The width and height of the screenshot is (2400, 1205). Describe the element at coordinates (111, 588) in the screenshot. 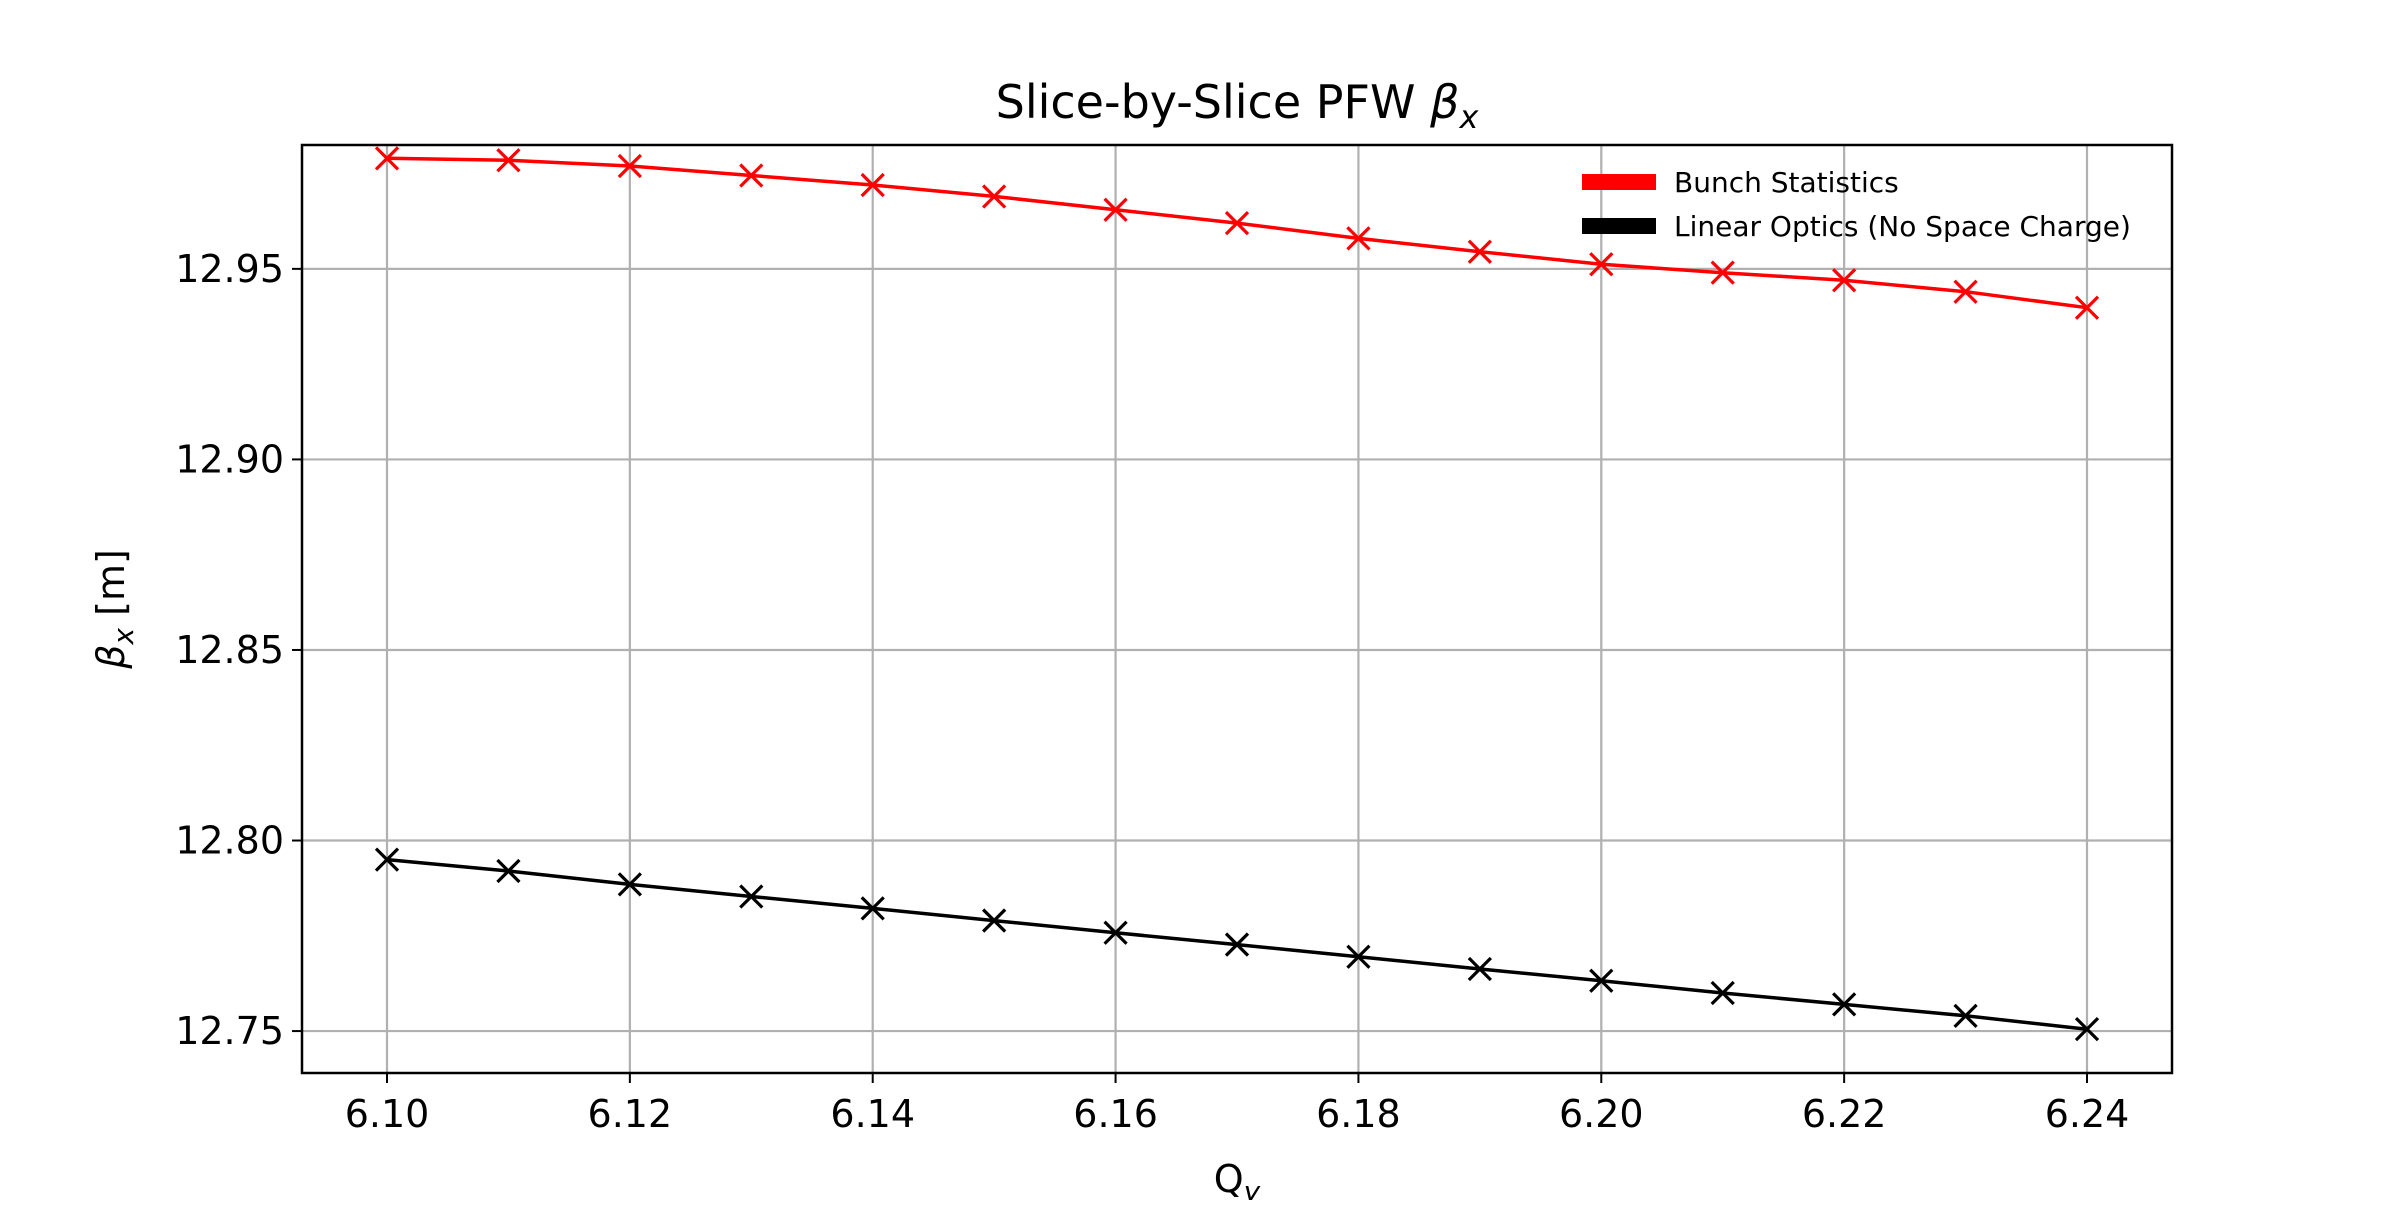

I see `y-axis-title-suffix: [m]` at that location.